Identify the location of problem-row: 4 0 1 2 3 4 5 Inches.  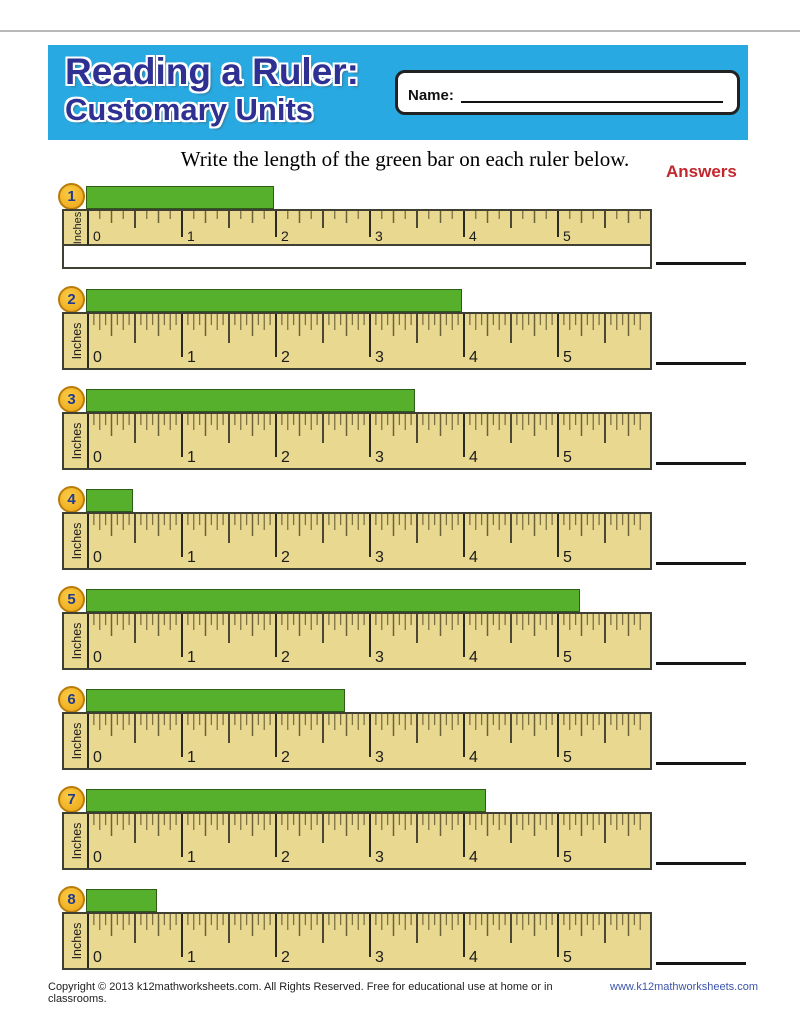
(400, 536).